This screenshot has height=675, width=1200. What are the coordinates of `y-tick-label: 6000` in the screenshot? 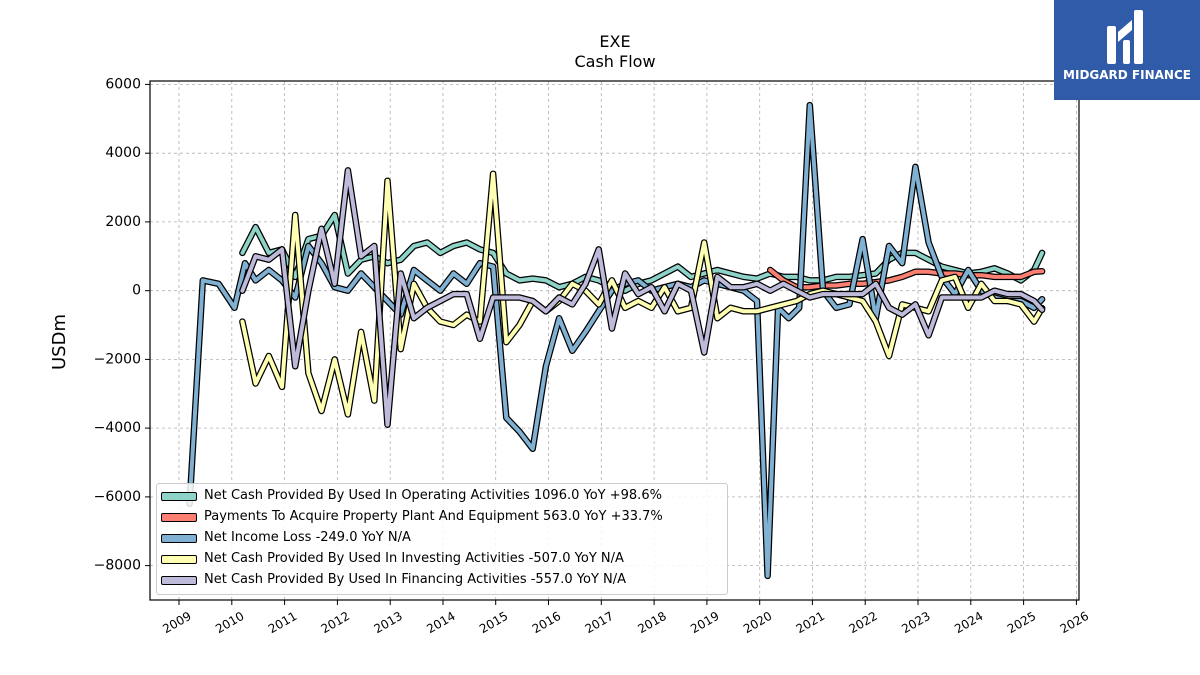 It's located at (123, 84).